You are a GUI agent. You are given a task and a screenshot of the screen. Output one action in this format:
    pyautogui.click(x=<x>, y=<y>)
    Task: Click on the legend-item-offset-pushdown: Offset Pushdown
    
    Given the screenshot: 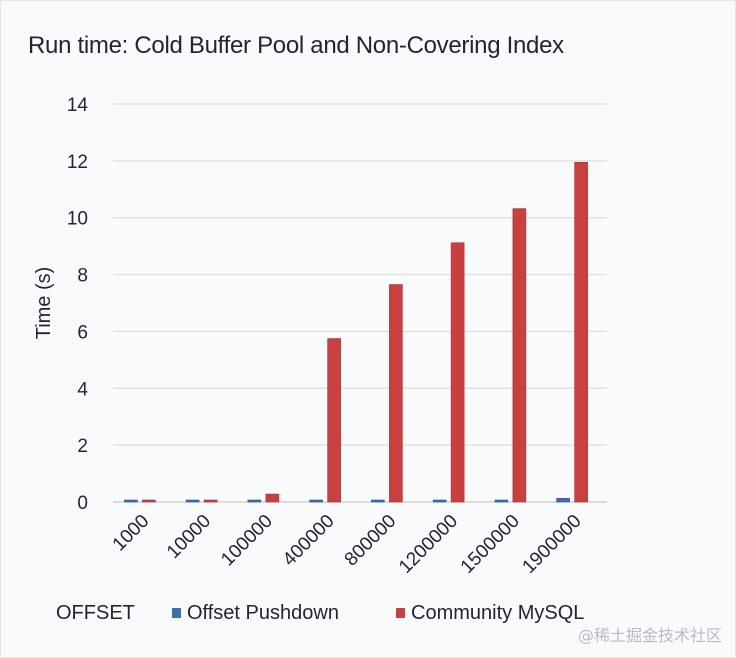 What is the action you would take?
    pyautogui.click(x=255, y=613)
    